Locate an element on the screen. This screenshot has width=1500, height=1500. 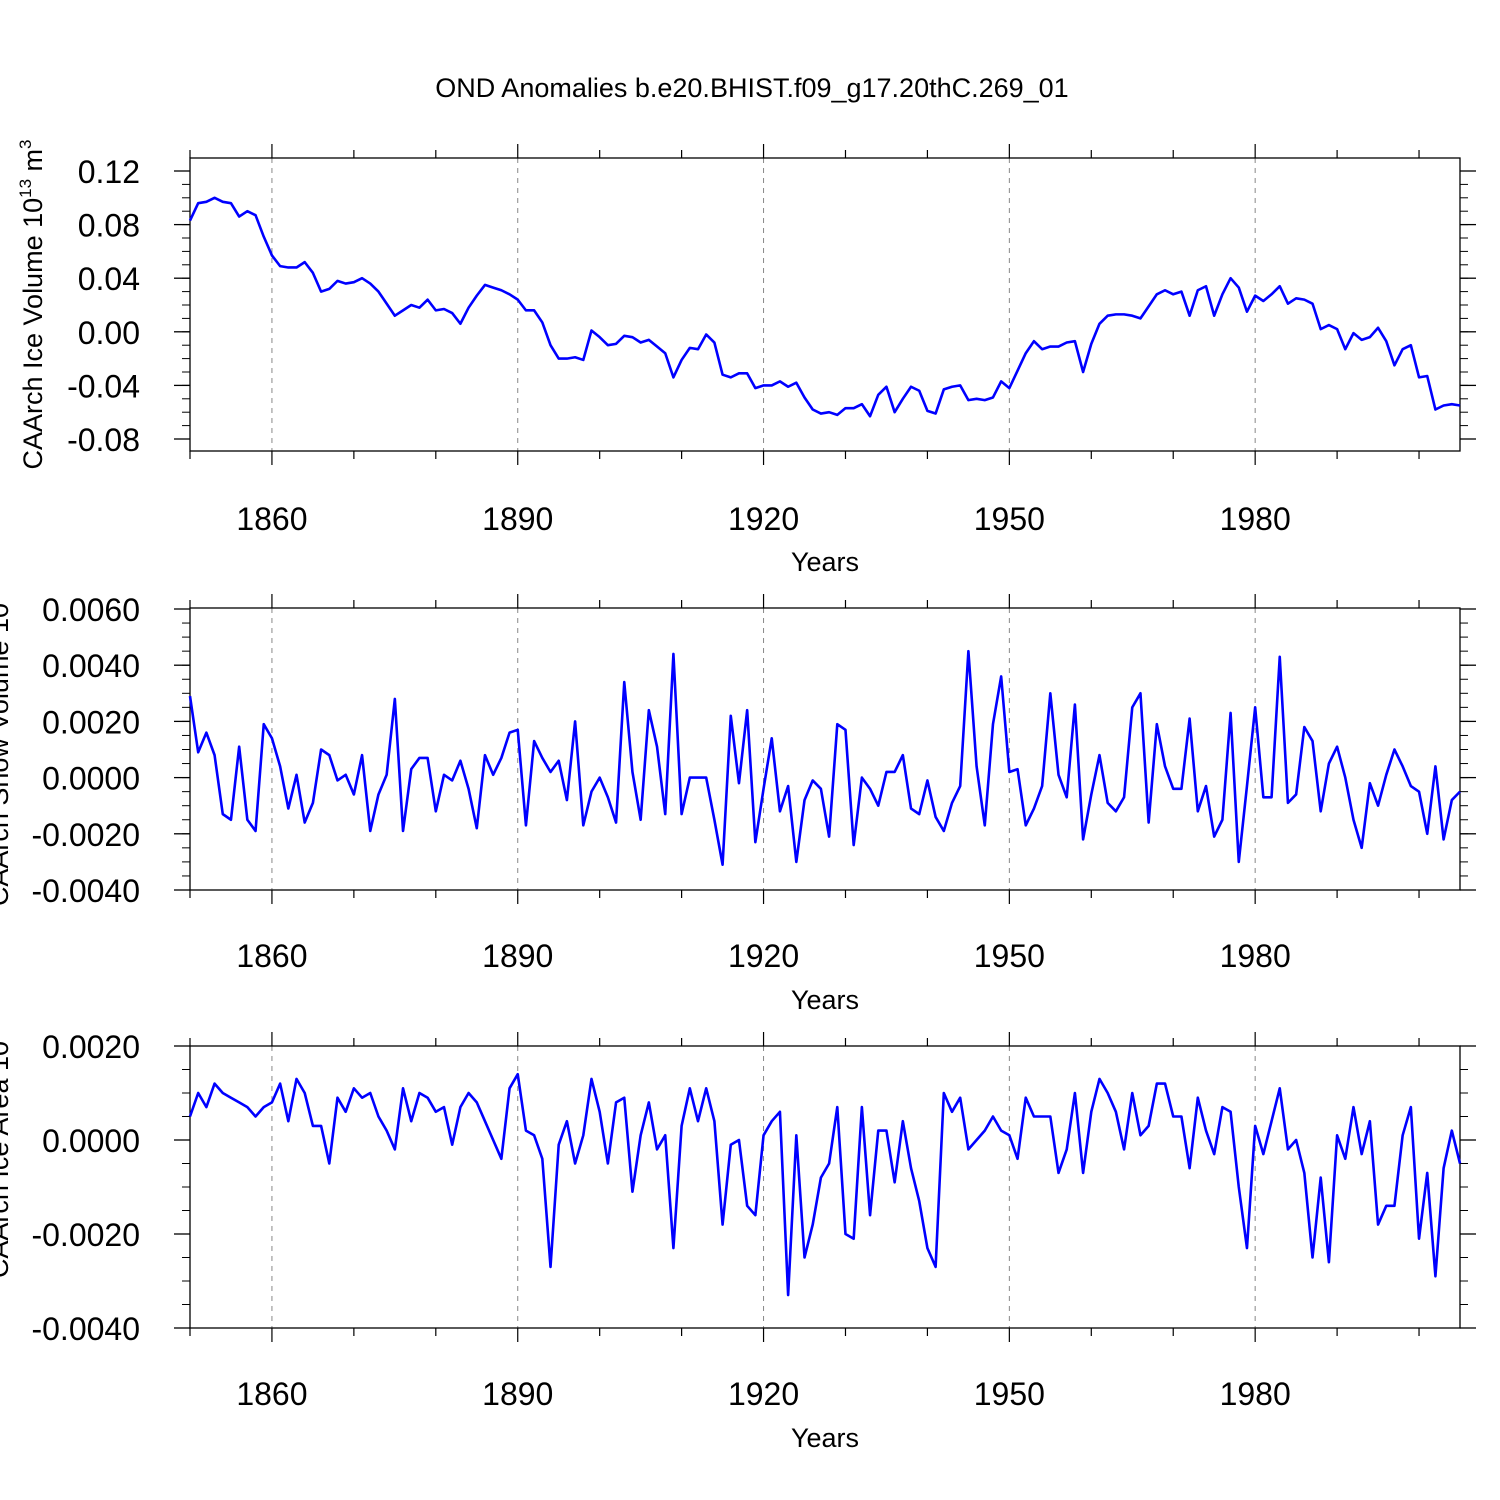
series-line-snow-volume is located at coordinates (824, 758).